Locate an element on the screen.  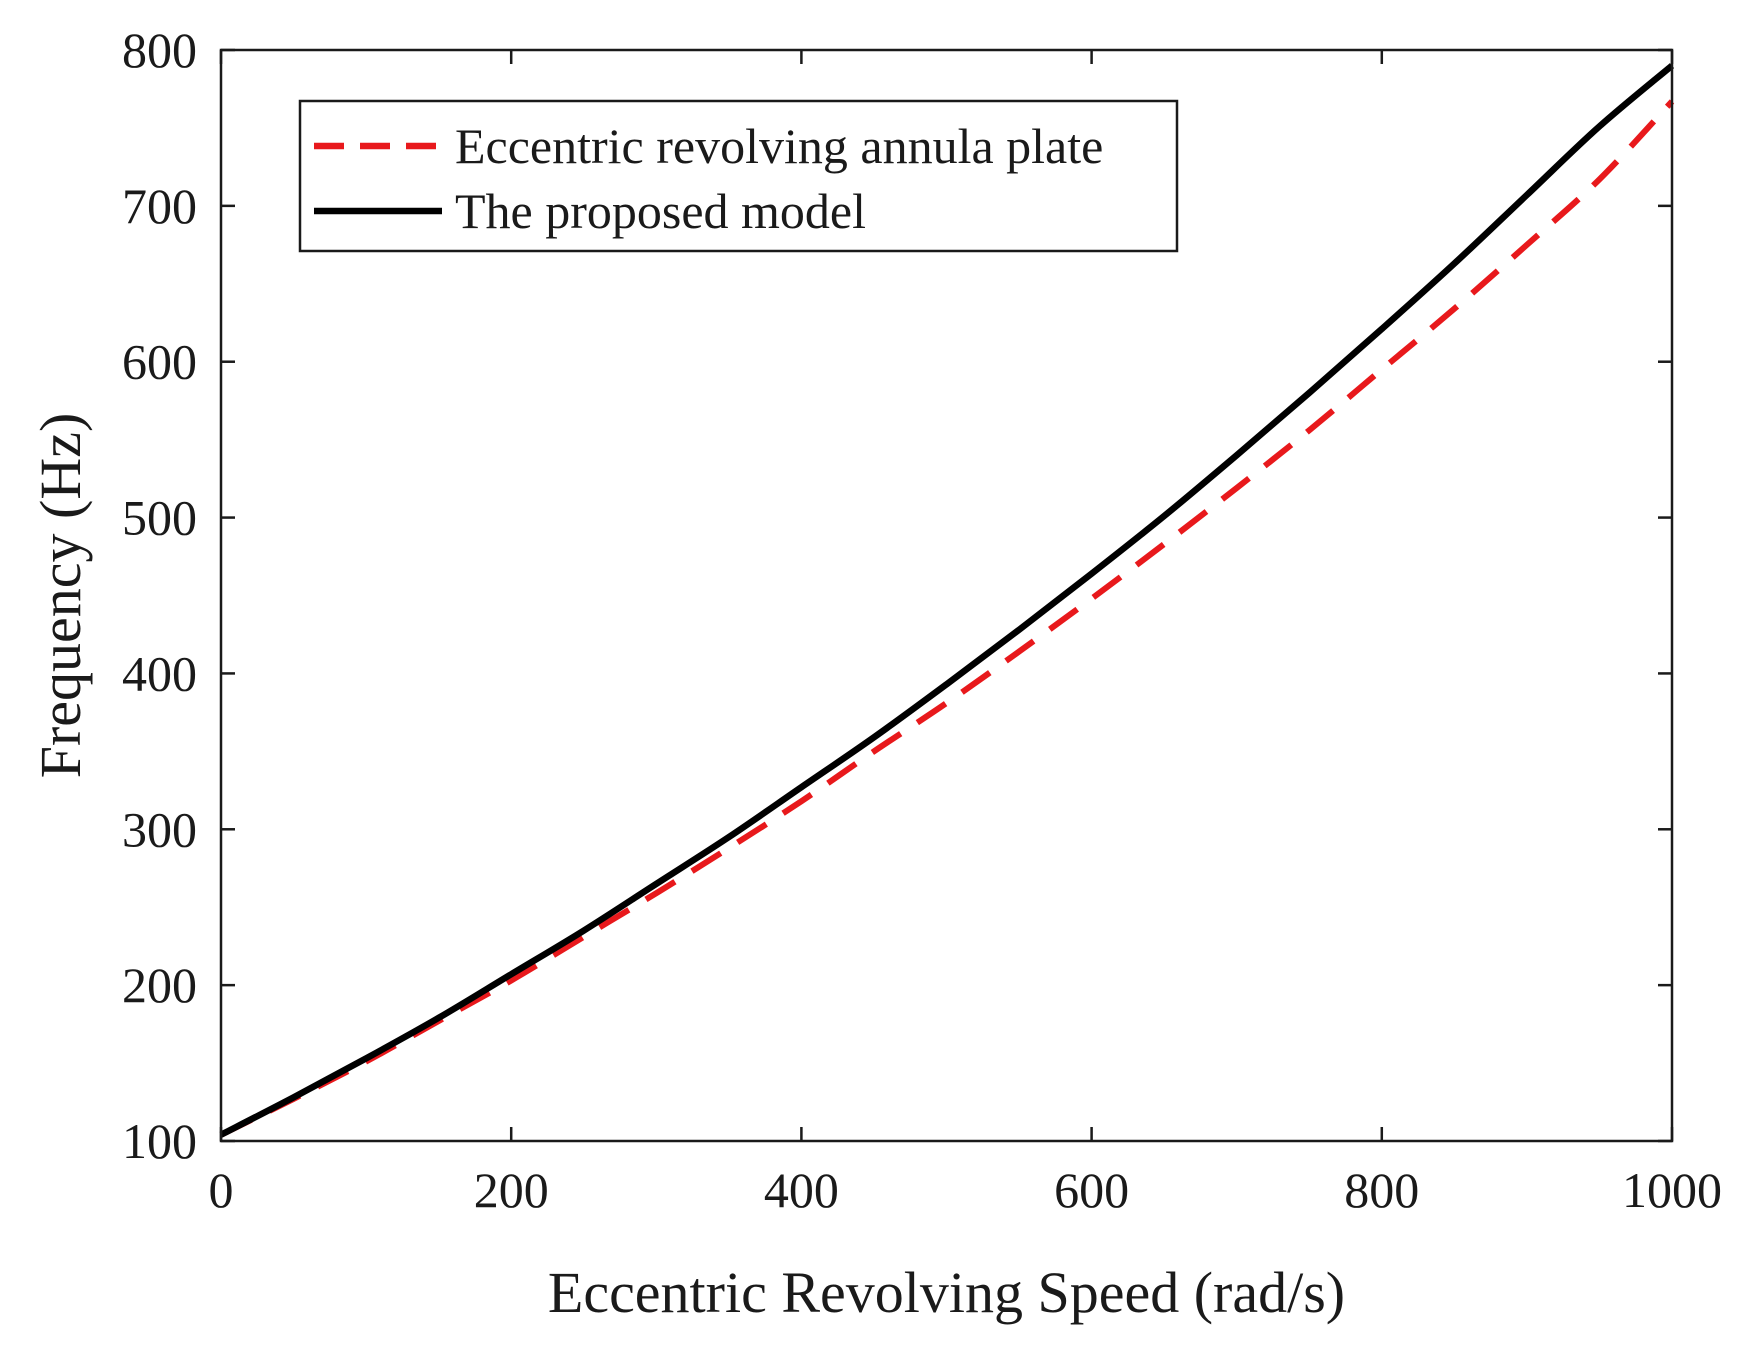
y-tick-label: 300 is located at coordinates (159, 829).